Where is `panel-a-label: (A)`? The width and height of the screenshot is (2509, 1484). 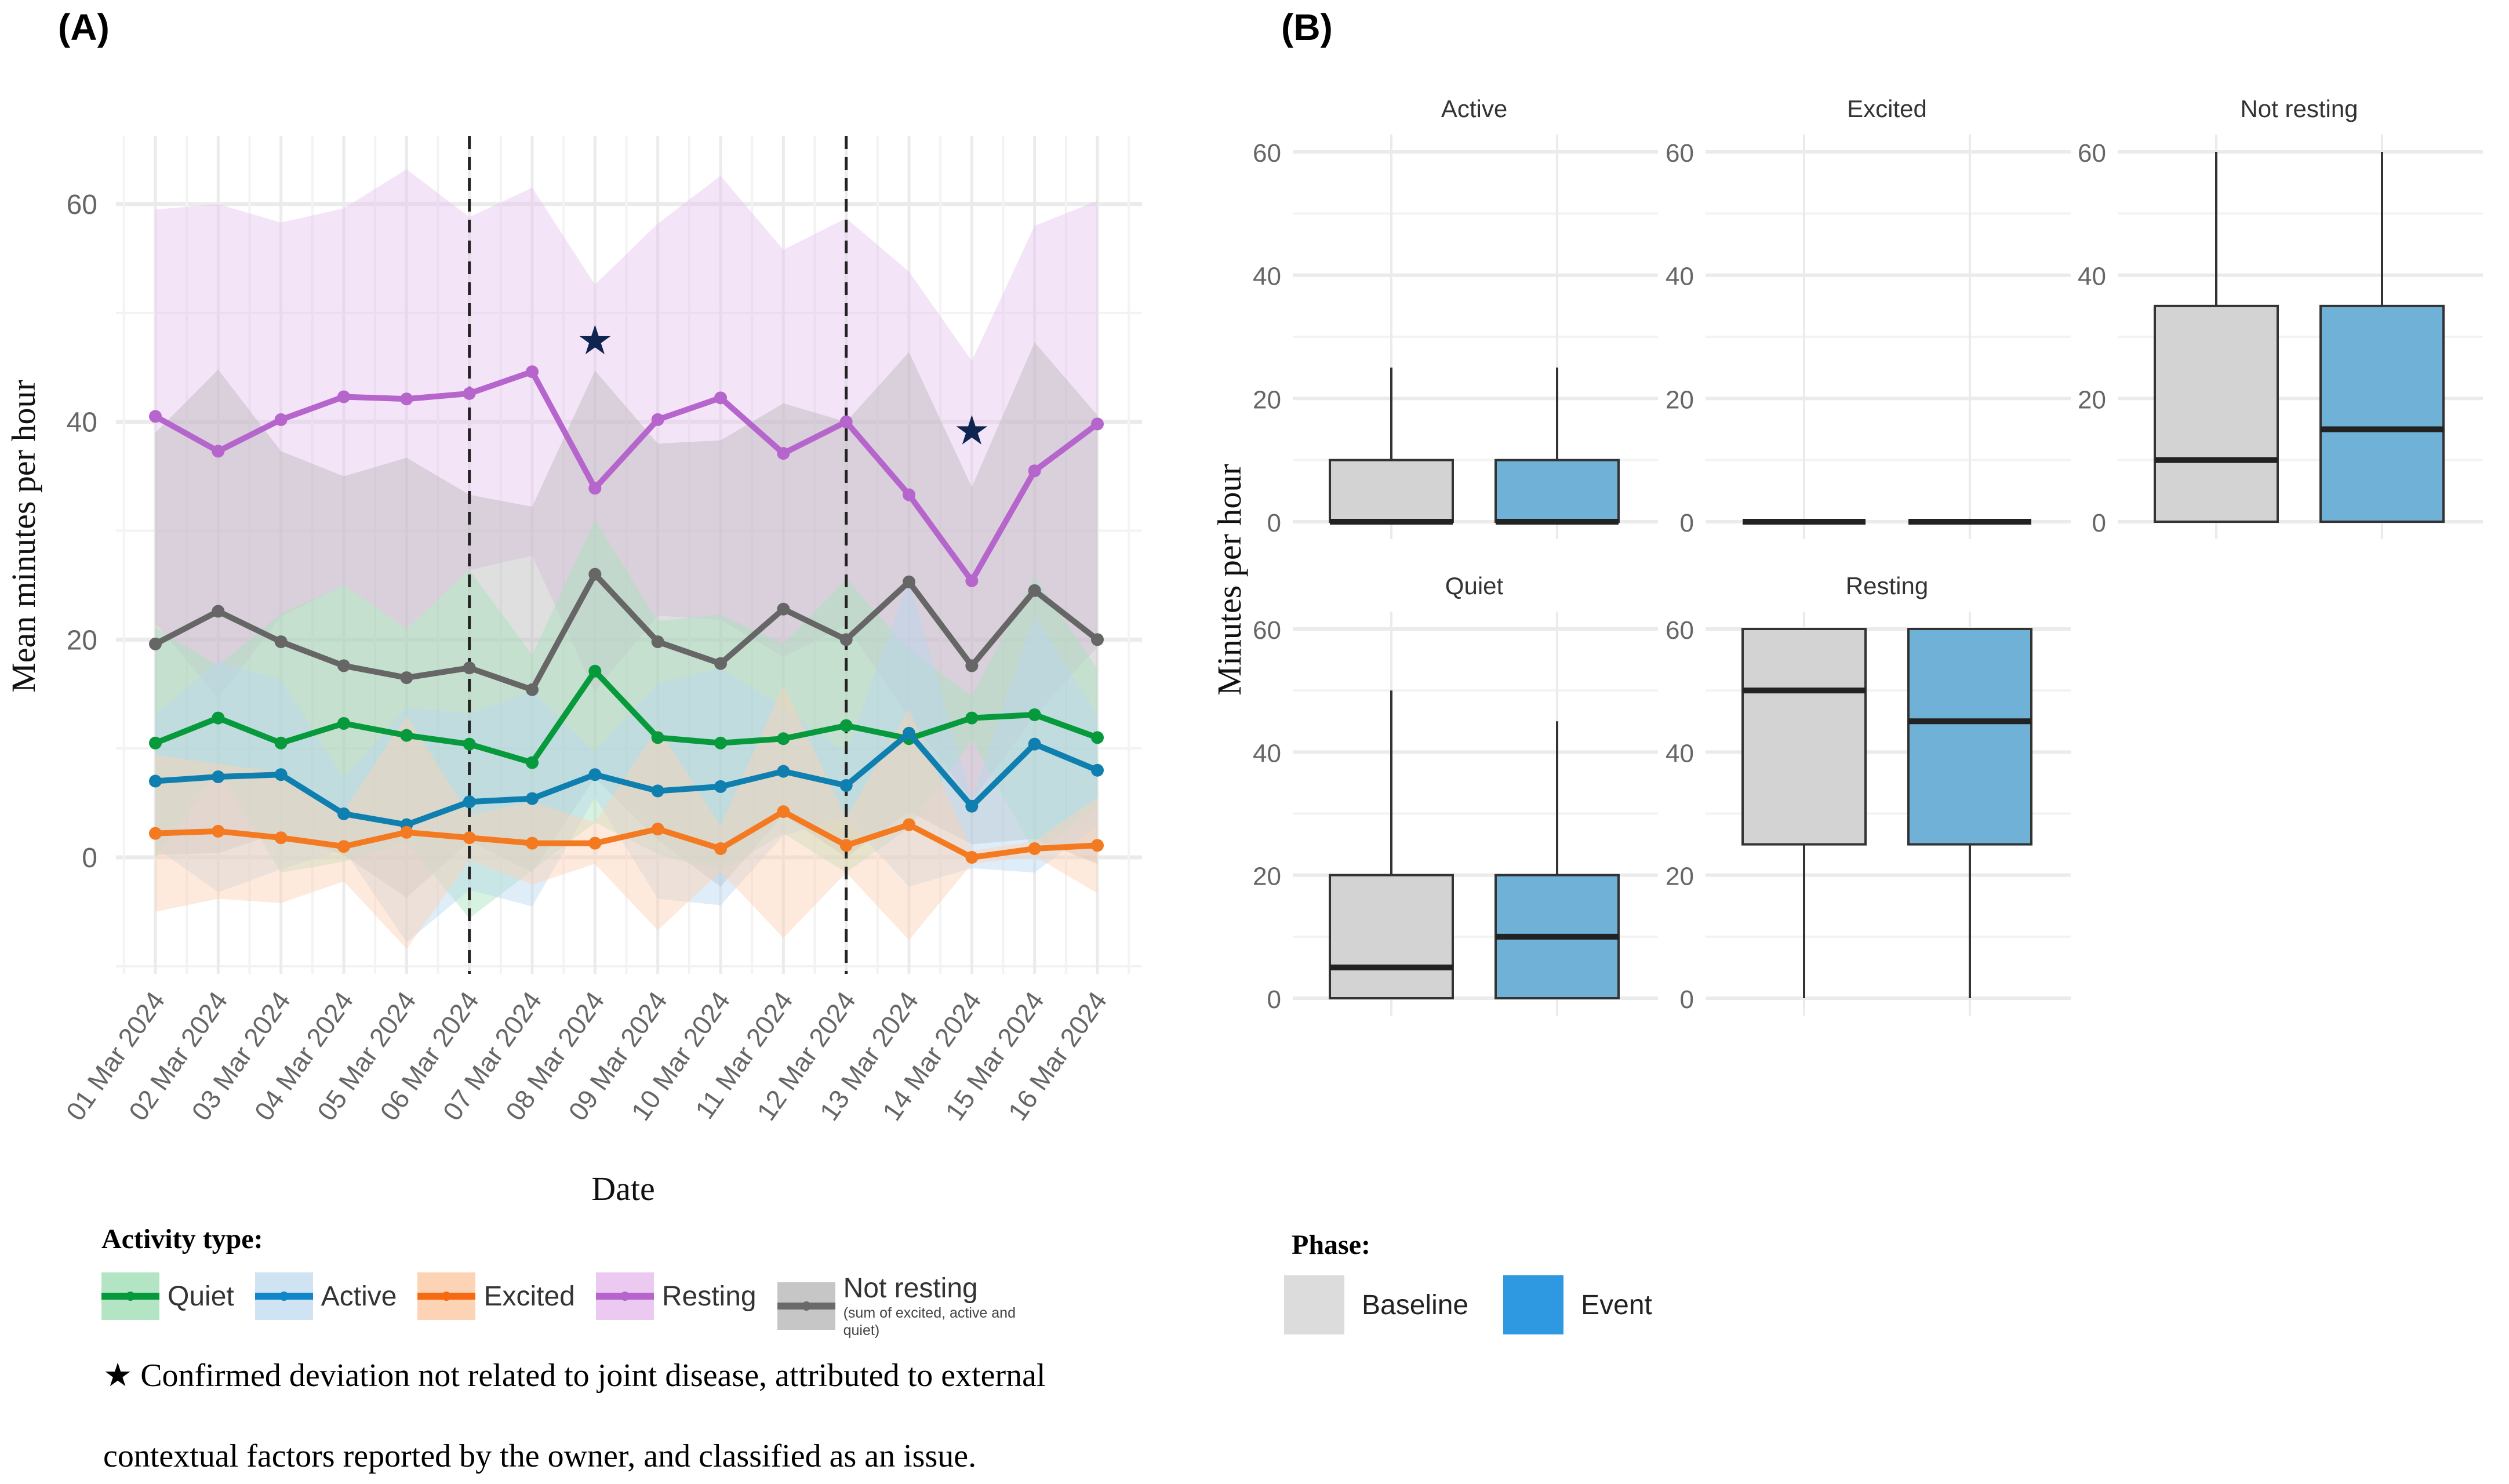 panel-a-label: (A) is located at coordinates (84, 27).